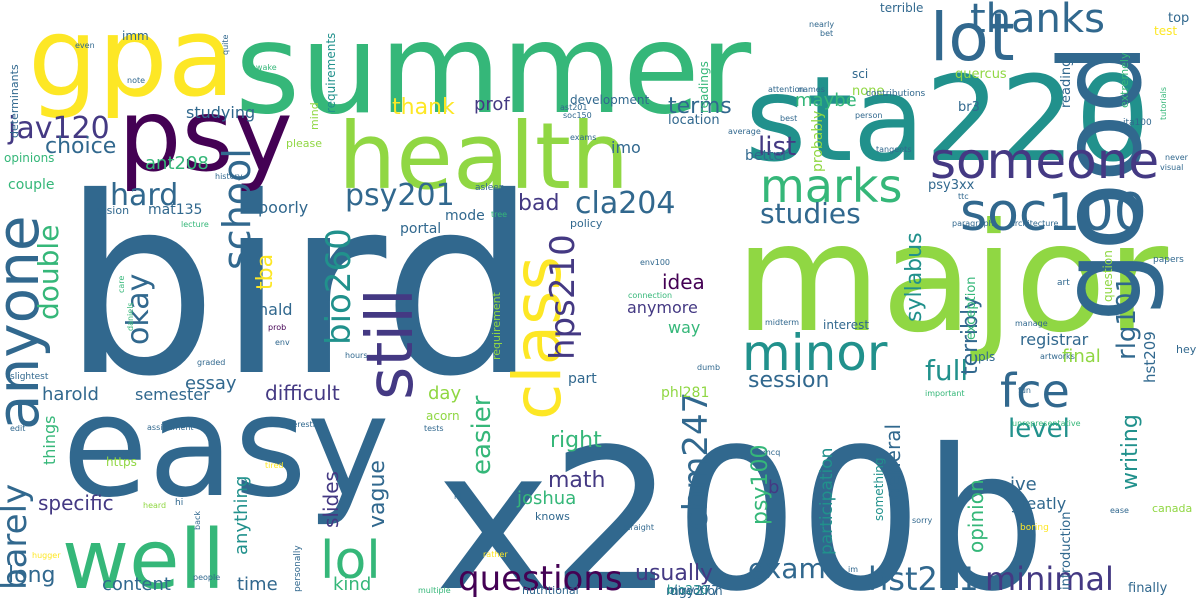 The height and width of the screenshot is (600, 1200). What do you see at coordinates (195, 224) in the screenshot?
I see `word-lecture: lecture` at bounding box center [195, 224].